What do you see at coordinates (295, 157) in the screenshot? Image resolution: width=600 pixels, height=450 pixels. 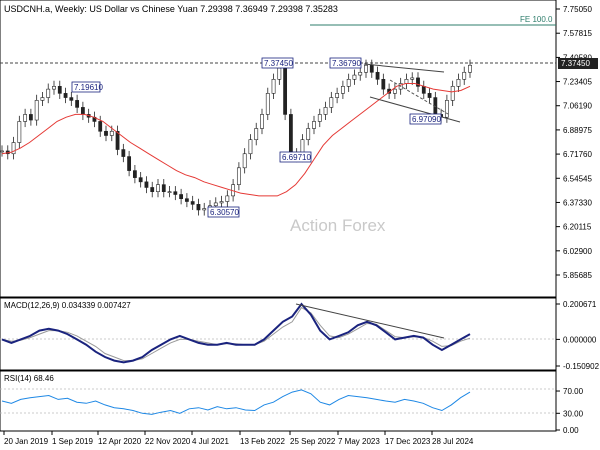 I see `annotation-6-69710: 6.69710` at bounding box center [295, 157].